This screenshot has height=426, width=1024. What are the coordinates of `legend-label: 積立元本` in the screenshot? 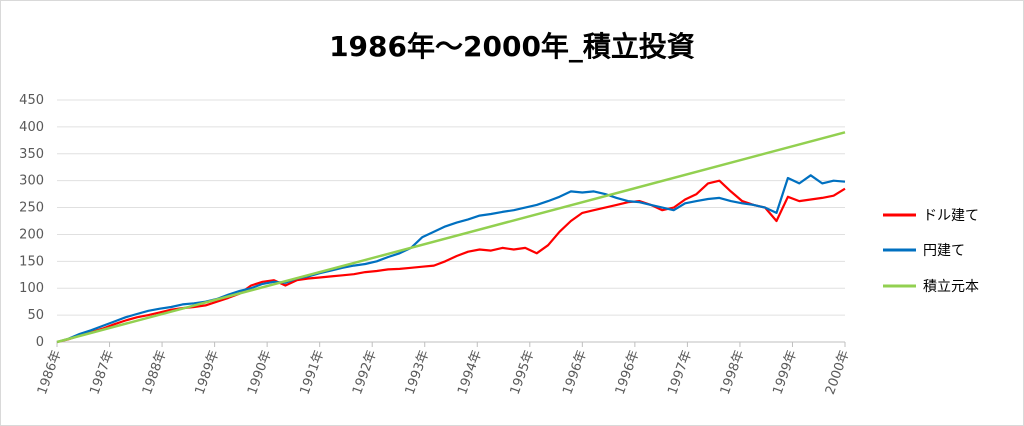 It's located at (951, 287).